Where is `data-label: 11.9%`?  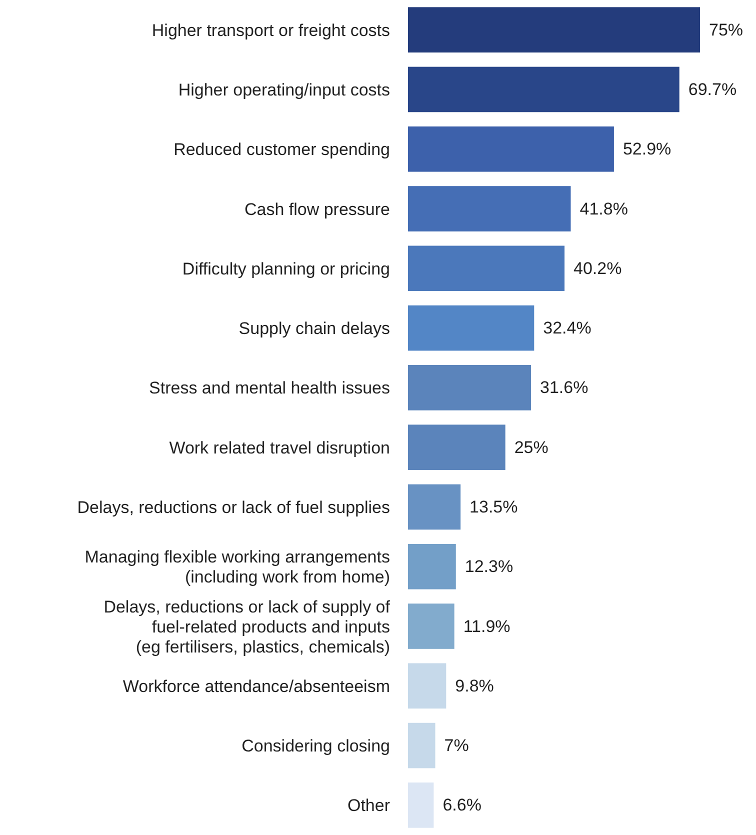
data-label: 11.9% is located at coordinates (486, 626).